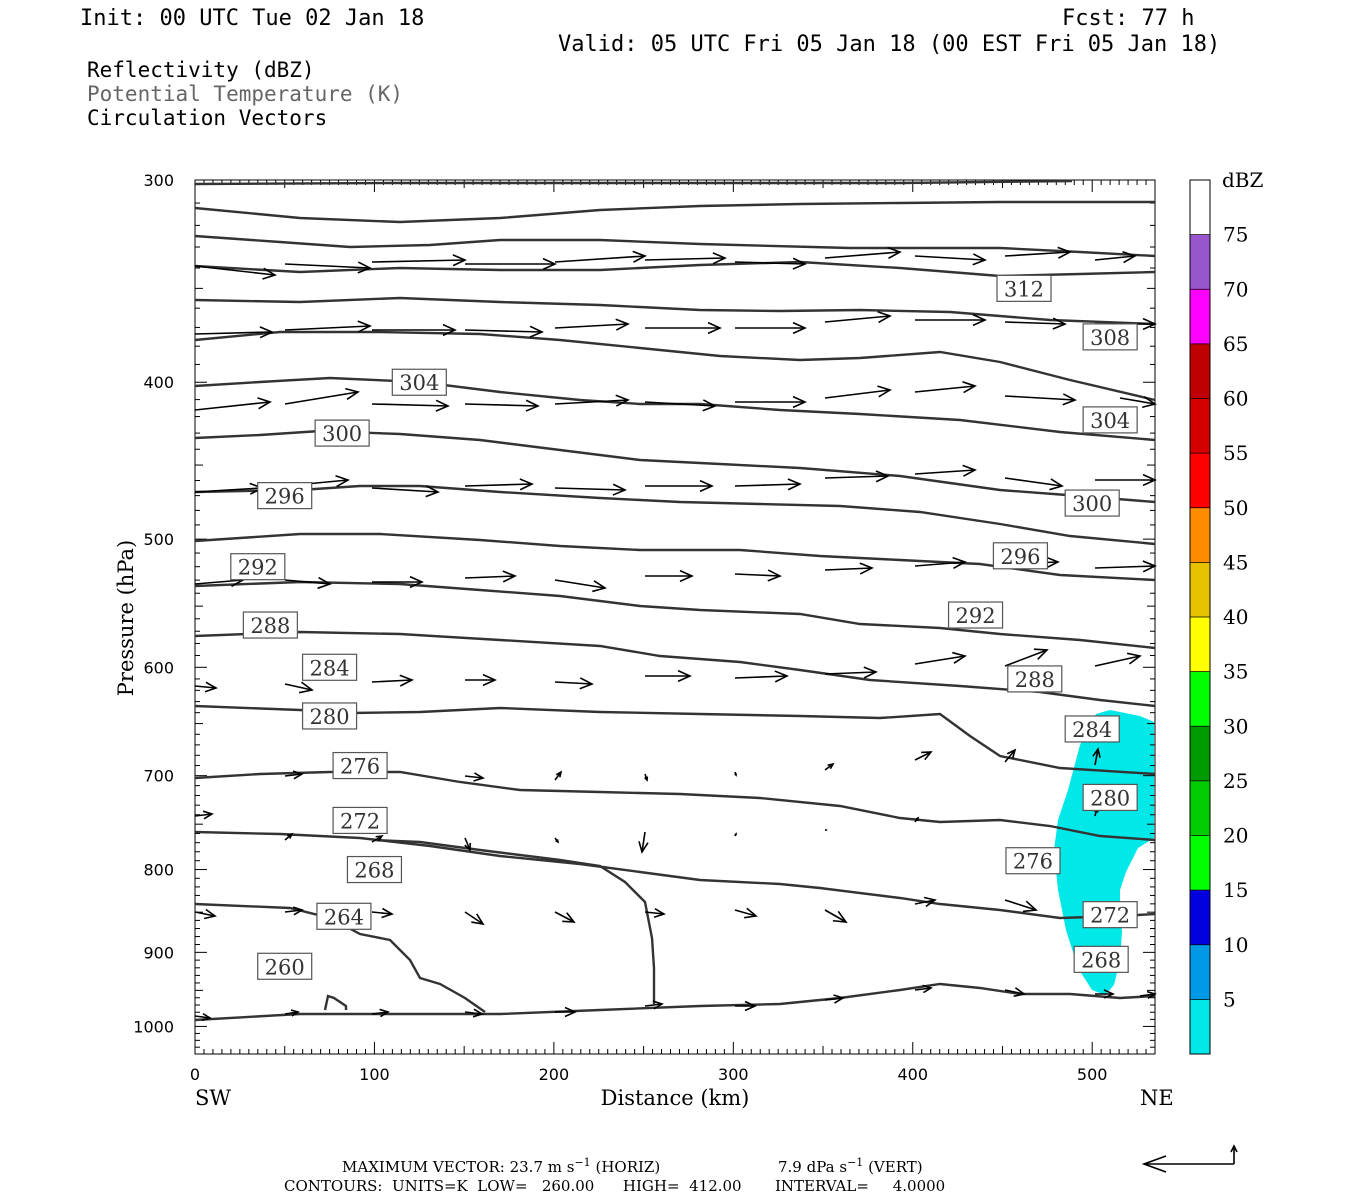 The width and height of the screenshot is (1350, 1200). I want to click on vert-vector-label: 7.9 dPa s−1 (VERT), so click(850, 1166).